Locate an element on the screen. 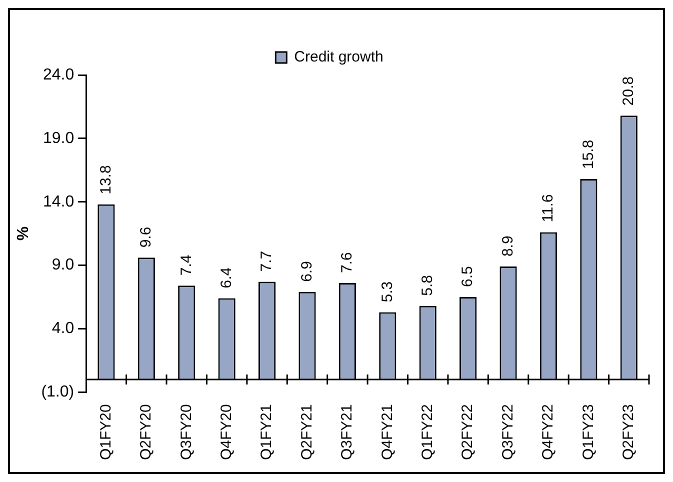  y-axis-title: % is located at coordinates (23, 233).